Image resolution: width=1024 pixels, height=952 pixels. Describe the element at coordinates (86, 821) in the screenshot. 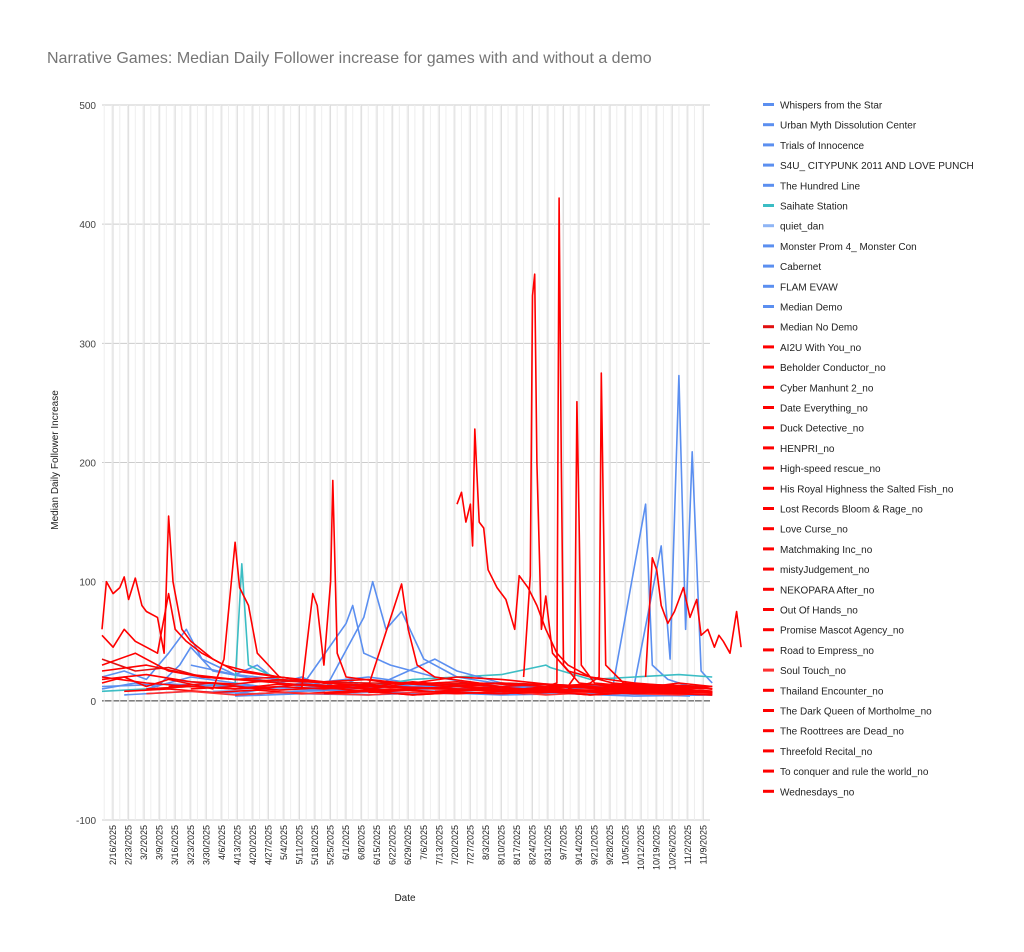

I see `y-tick-label: -100` at that location.